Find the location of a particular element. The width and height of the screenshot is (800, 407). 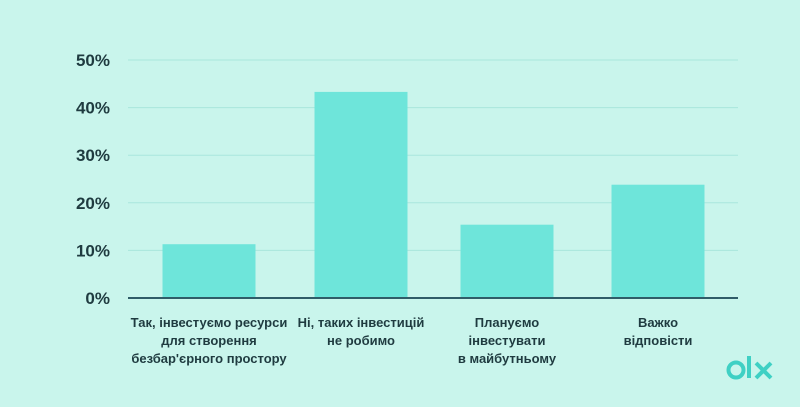

logo-l-shape is located at coordinates (749, 367).